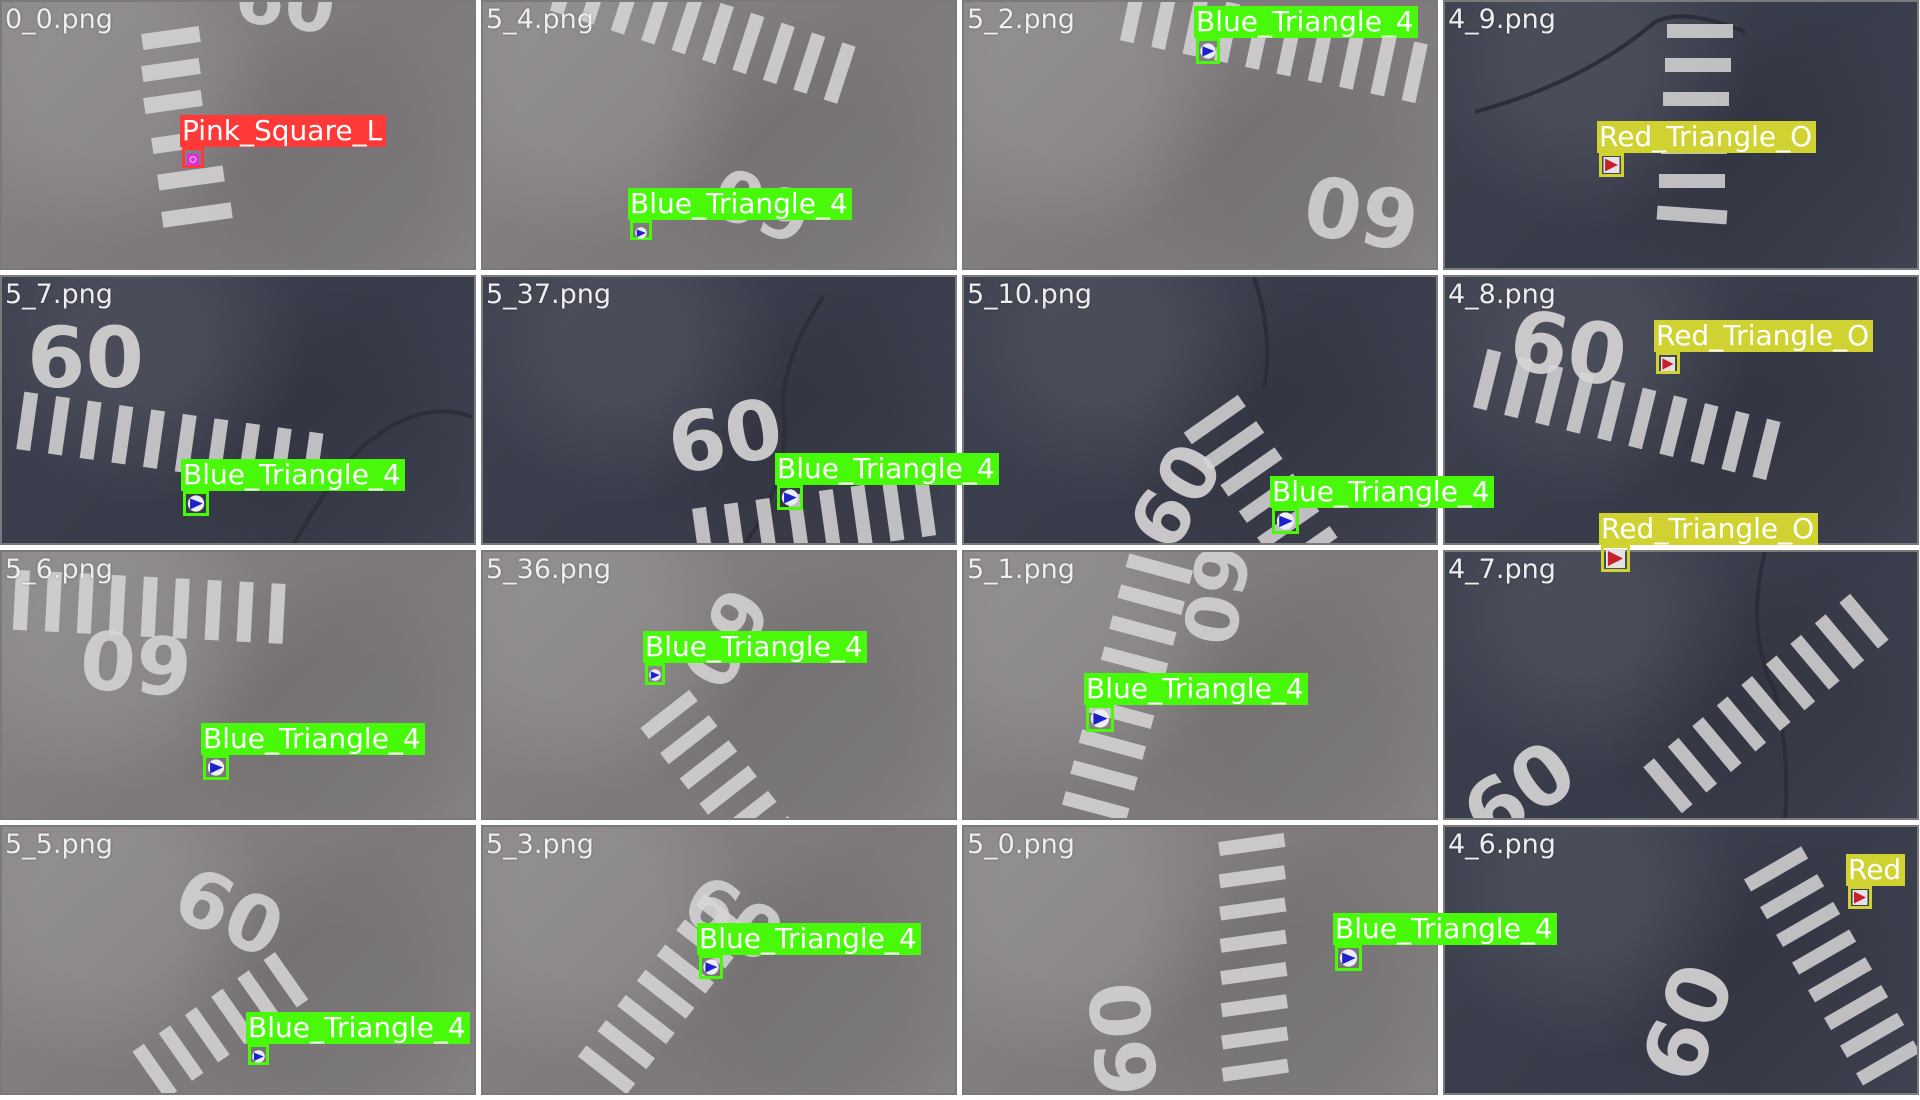 The width and height of the screenshot is (1920, 1100). I want to click on tile-filename: 5_0.png, so click(1021, 844).